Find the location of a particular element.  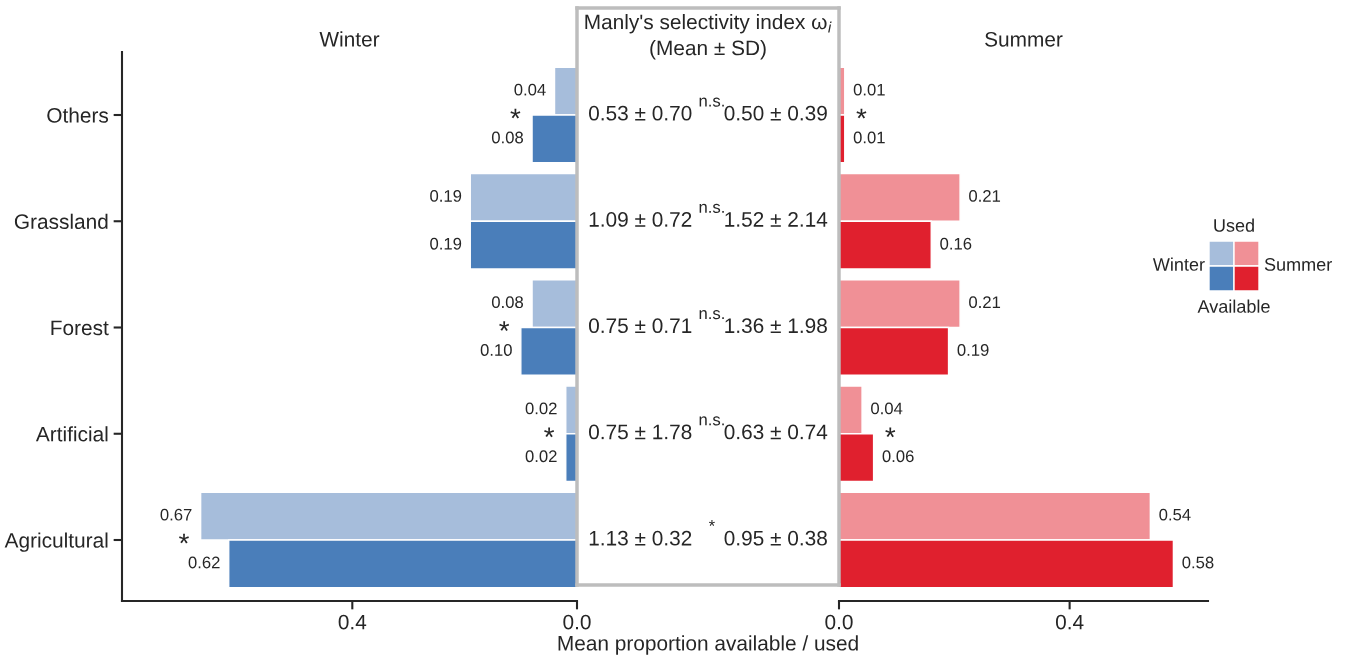

y-tick-label: Forest is located at coordinates (80, 328).